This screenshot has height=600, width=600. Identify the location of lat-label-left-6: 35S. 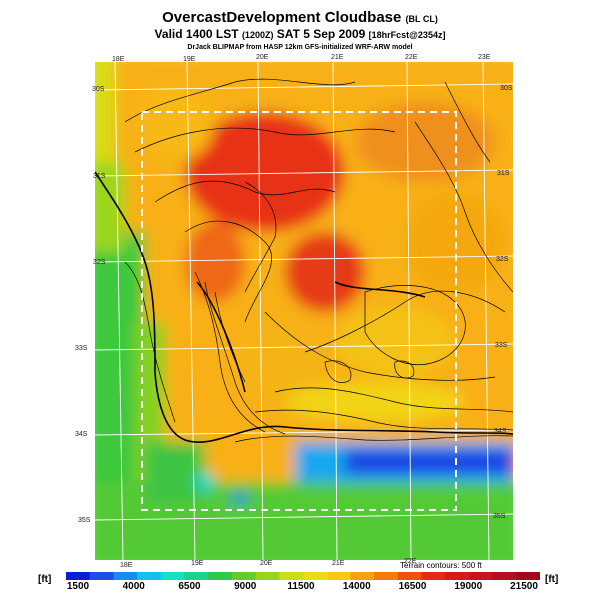
(84, 520).